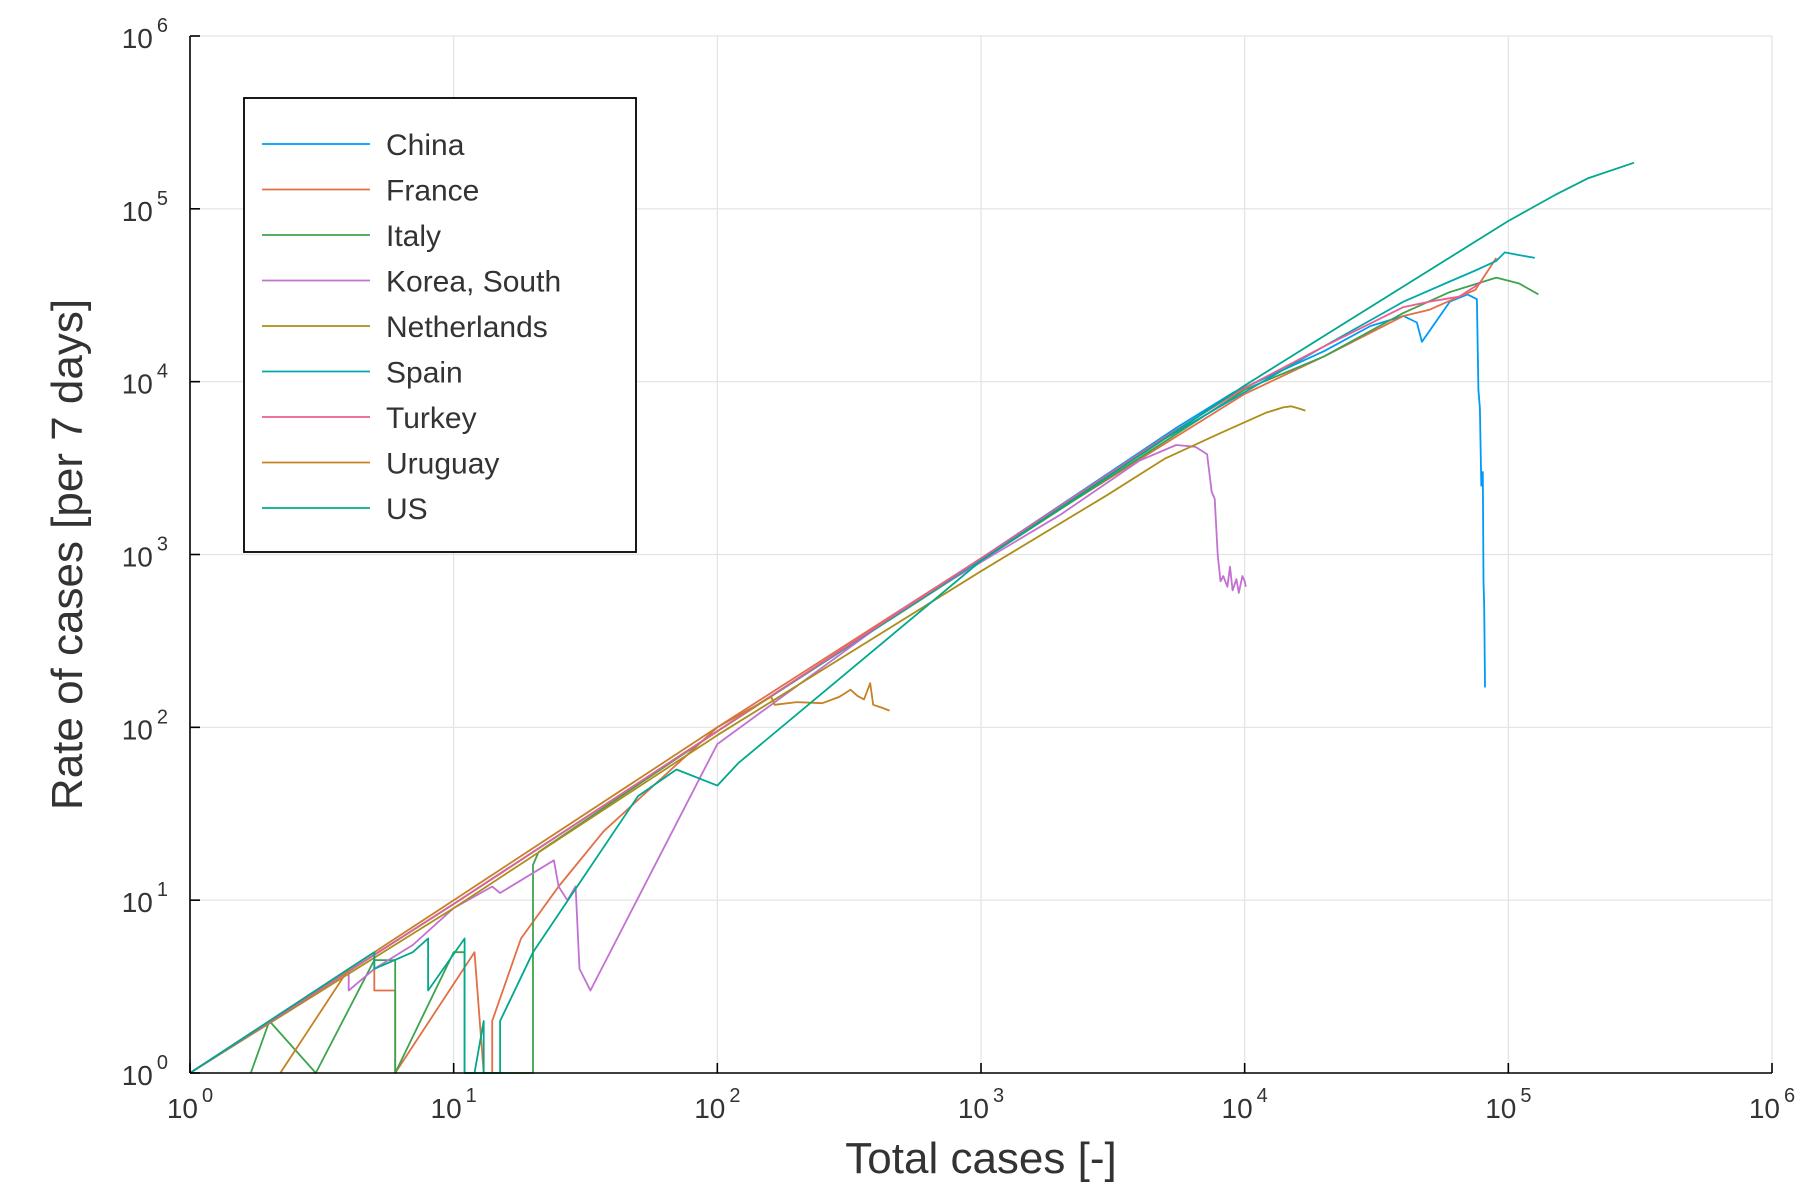  I want to click on y-tick-label: 10 6, so click(145, 34).